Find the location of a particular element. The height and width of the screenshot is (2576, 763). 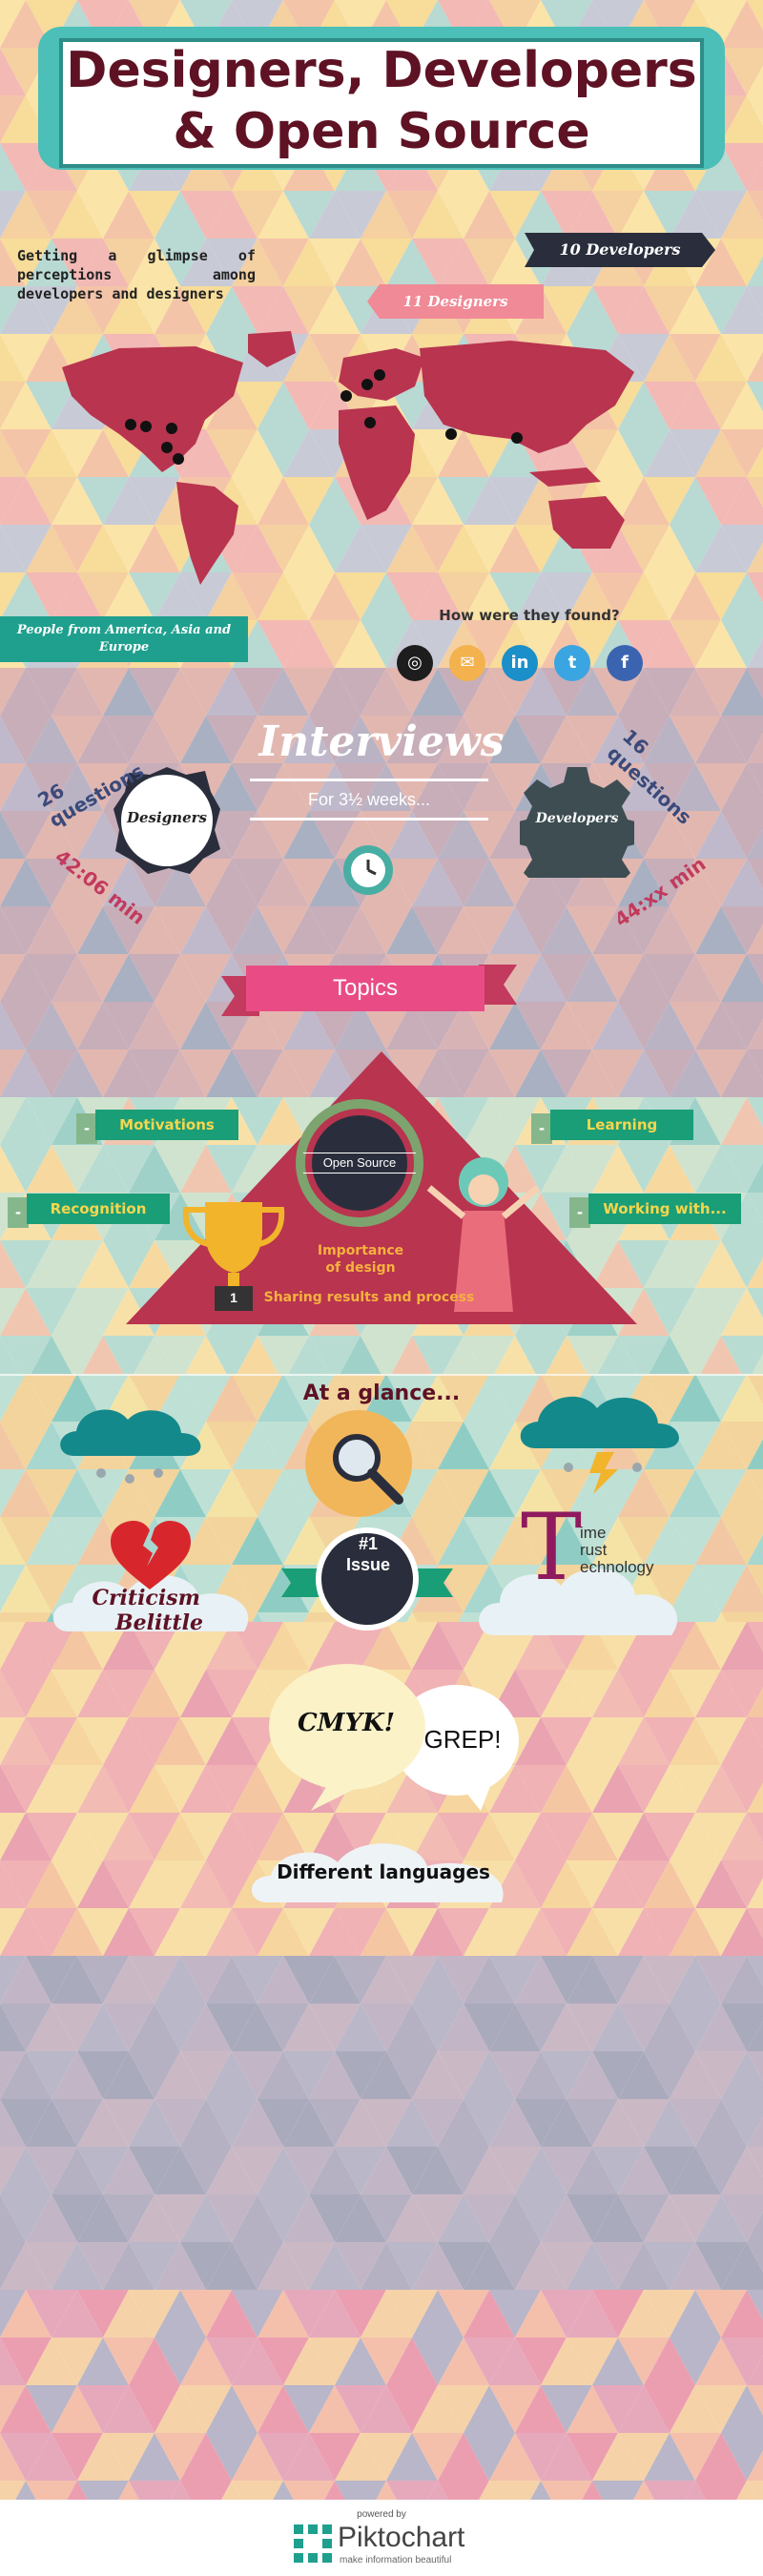

cmyk-bubble-text: CMYK! is located at coordinates (346, 1723).